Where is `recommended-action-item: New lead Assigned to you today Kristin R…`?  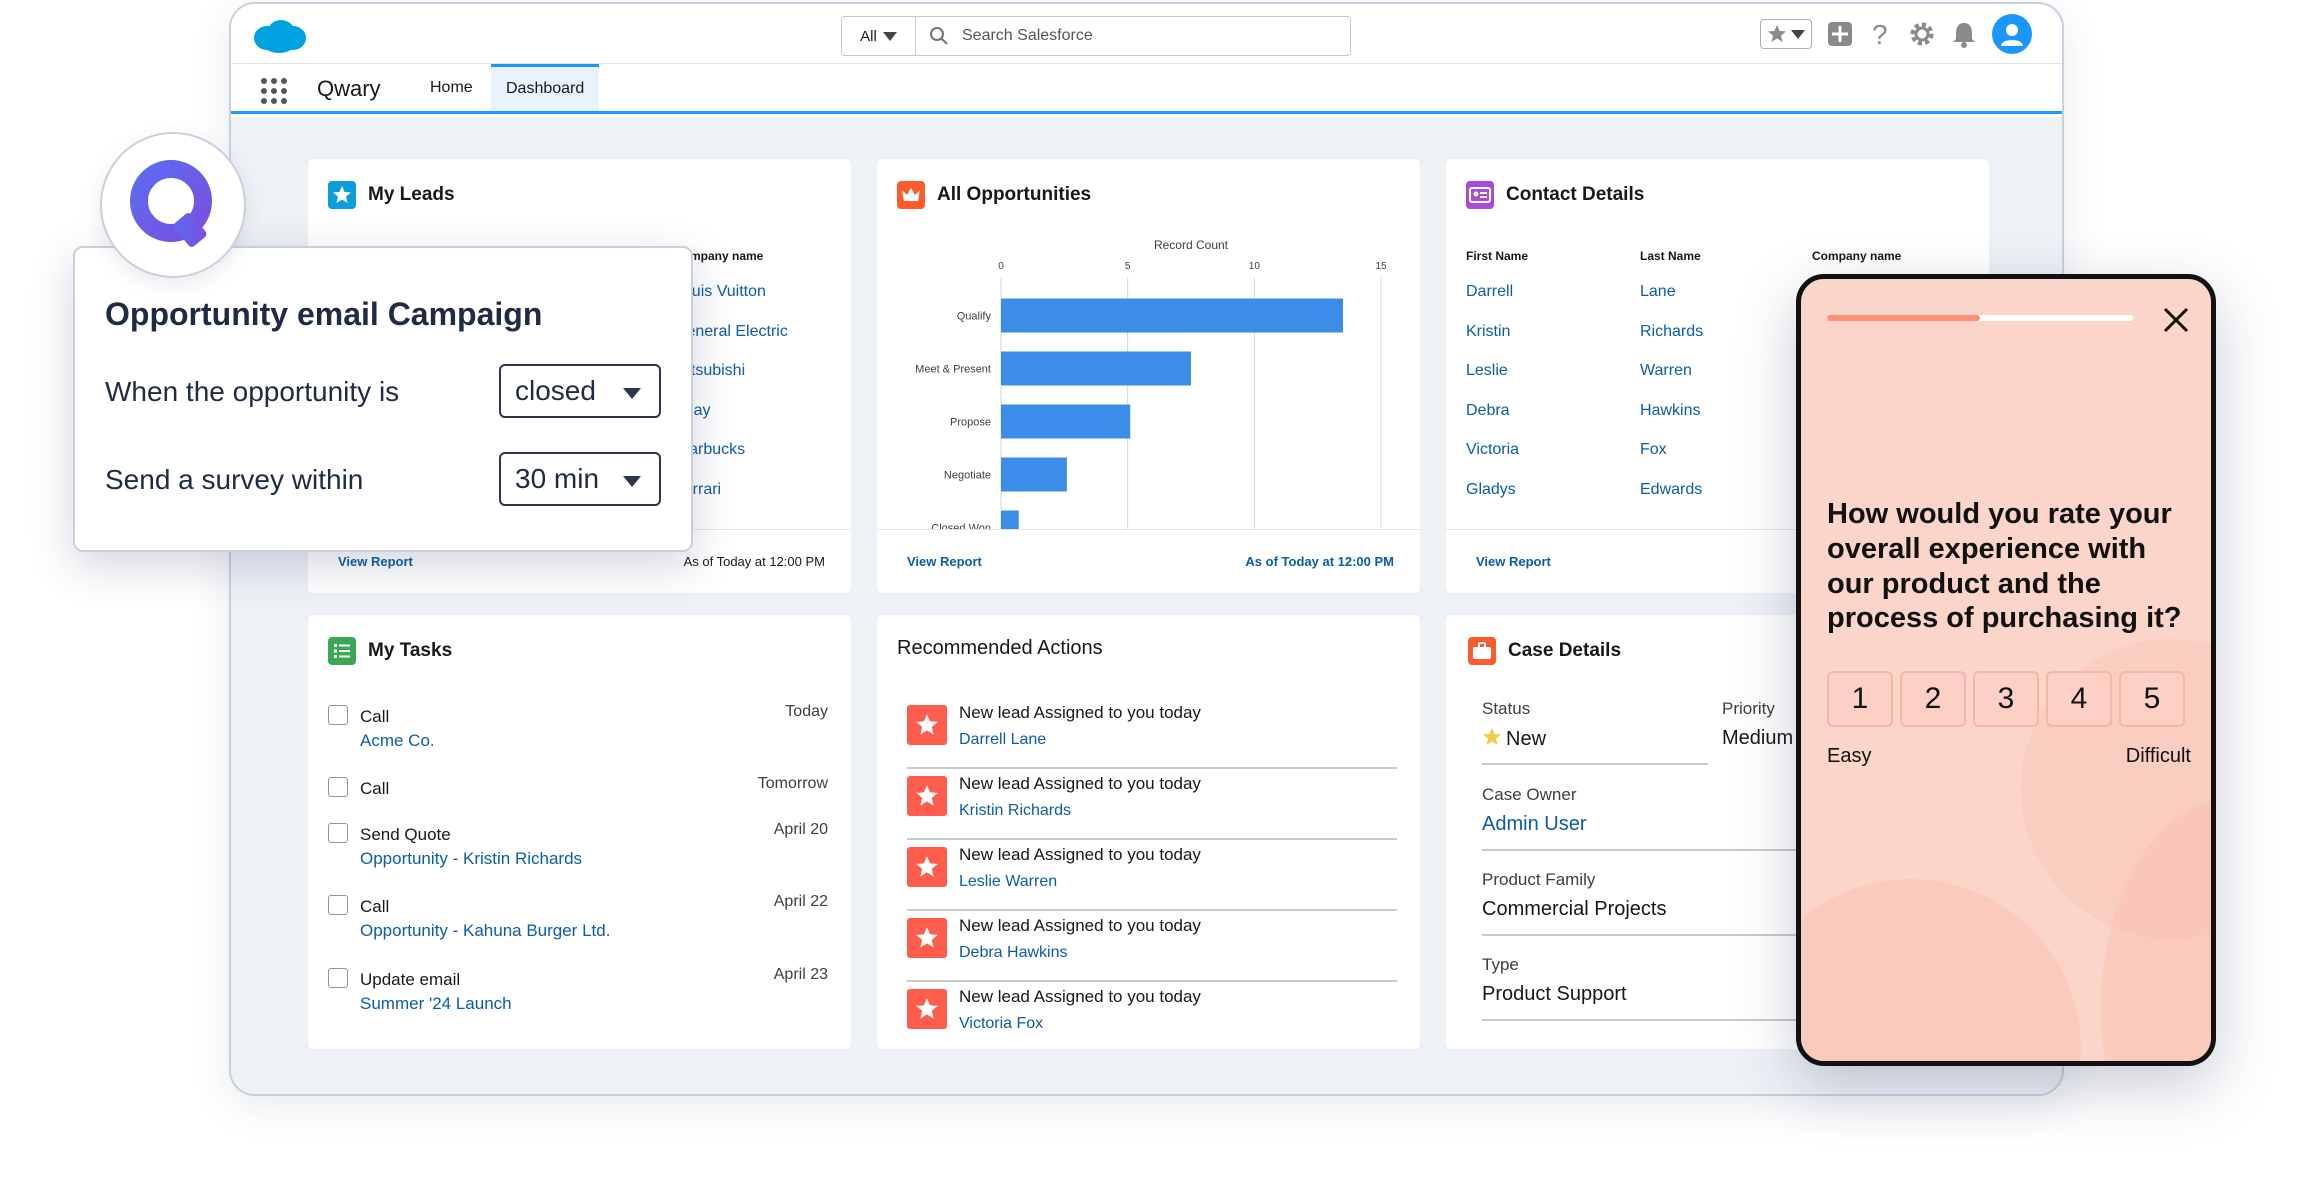
recommended-action-item: New lead Assigned to you today Kristin R… is located at coordinates (1152, 804).